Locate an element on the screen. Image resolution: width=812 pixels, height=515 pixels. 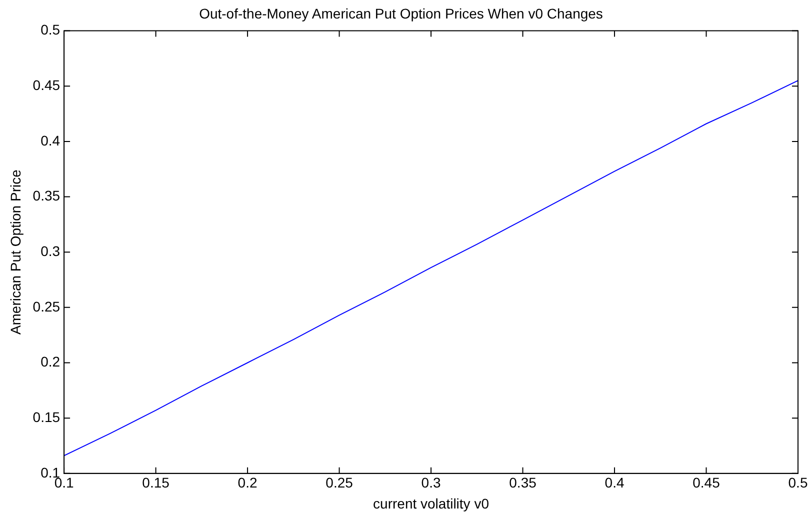
x-tick-label: 0.35 is located at coordinates (523, 482).